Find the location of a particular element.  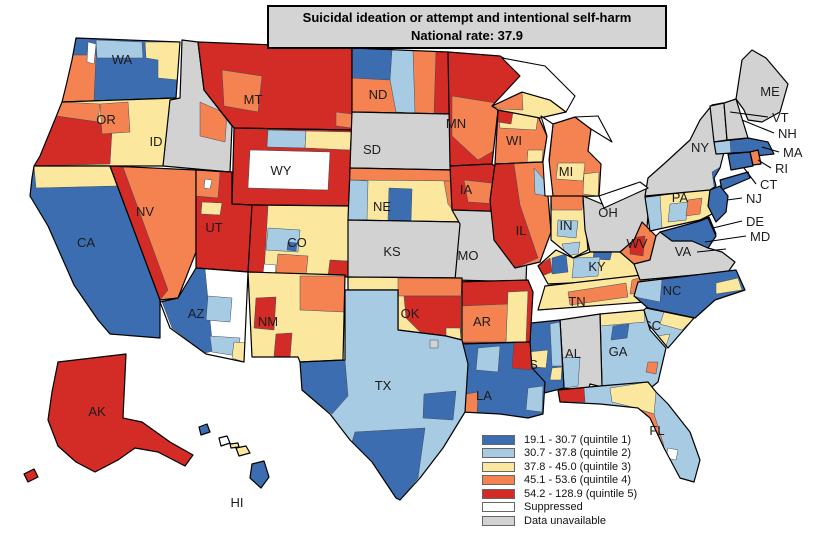

state-co: CO is located at coordinates (299, 241).